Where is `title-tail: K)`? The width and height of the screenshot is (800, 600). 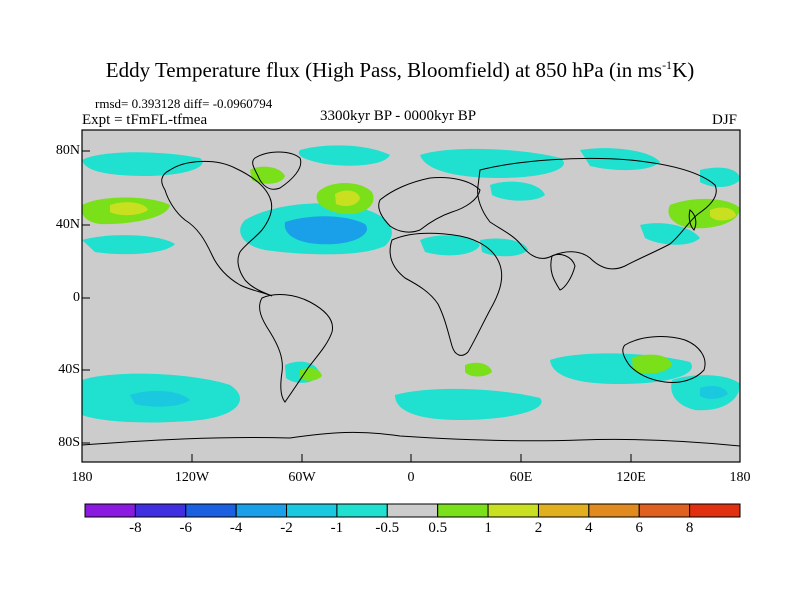
title-tail: K) is located at coordinates (683, 70).